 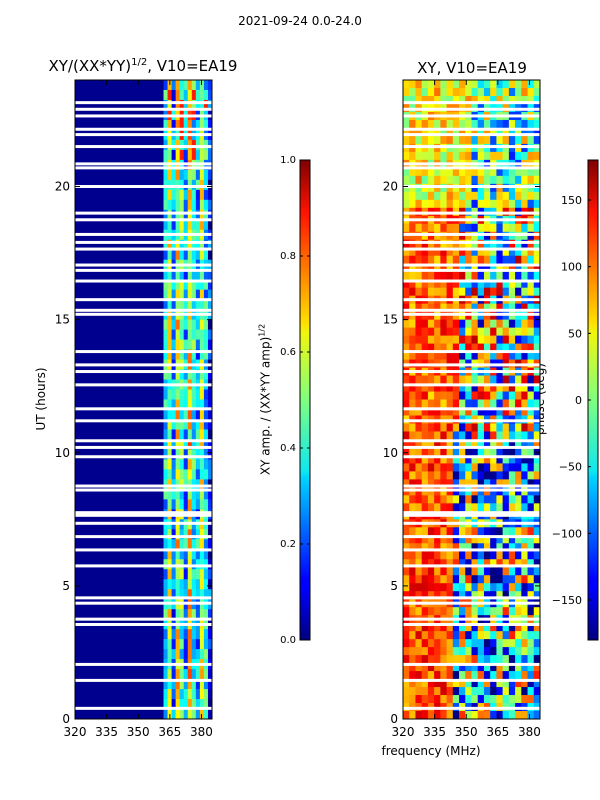 What do you see at coordinates (62, 453) in the screenshot?
I see `y-tick-label: 10` at bounding box center [62, 453].